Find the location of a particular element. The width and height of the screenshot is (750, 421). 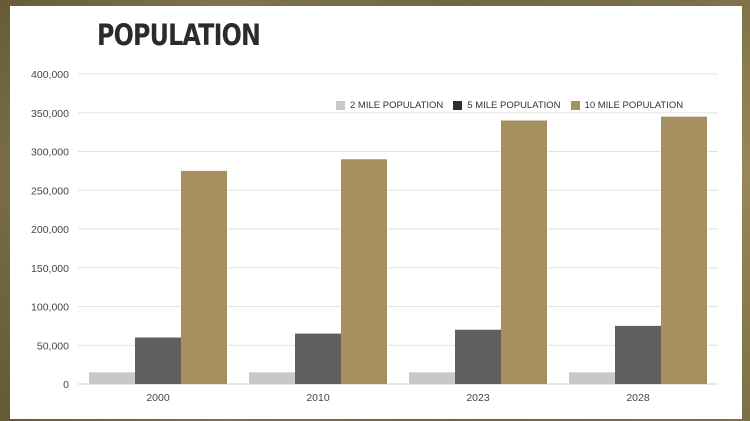

y-tick-label: 150,000 is located at coordinates (50, 269).